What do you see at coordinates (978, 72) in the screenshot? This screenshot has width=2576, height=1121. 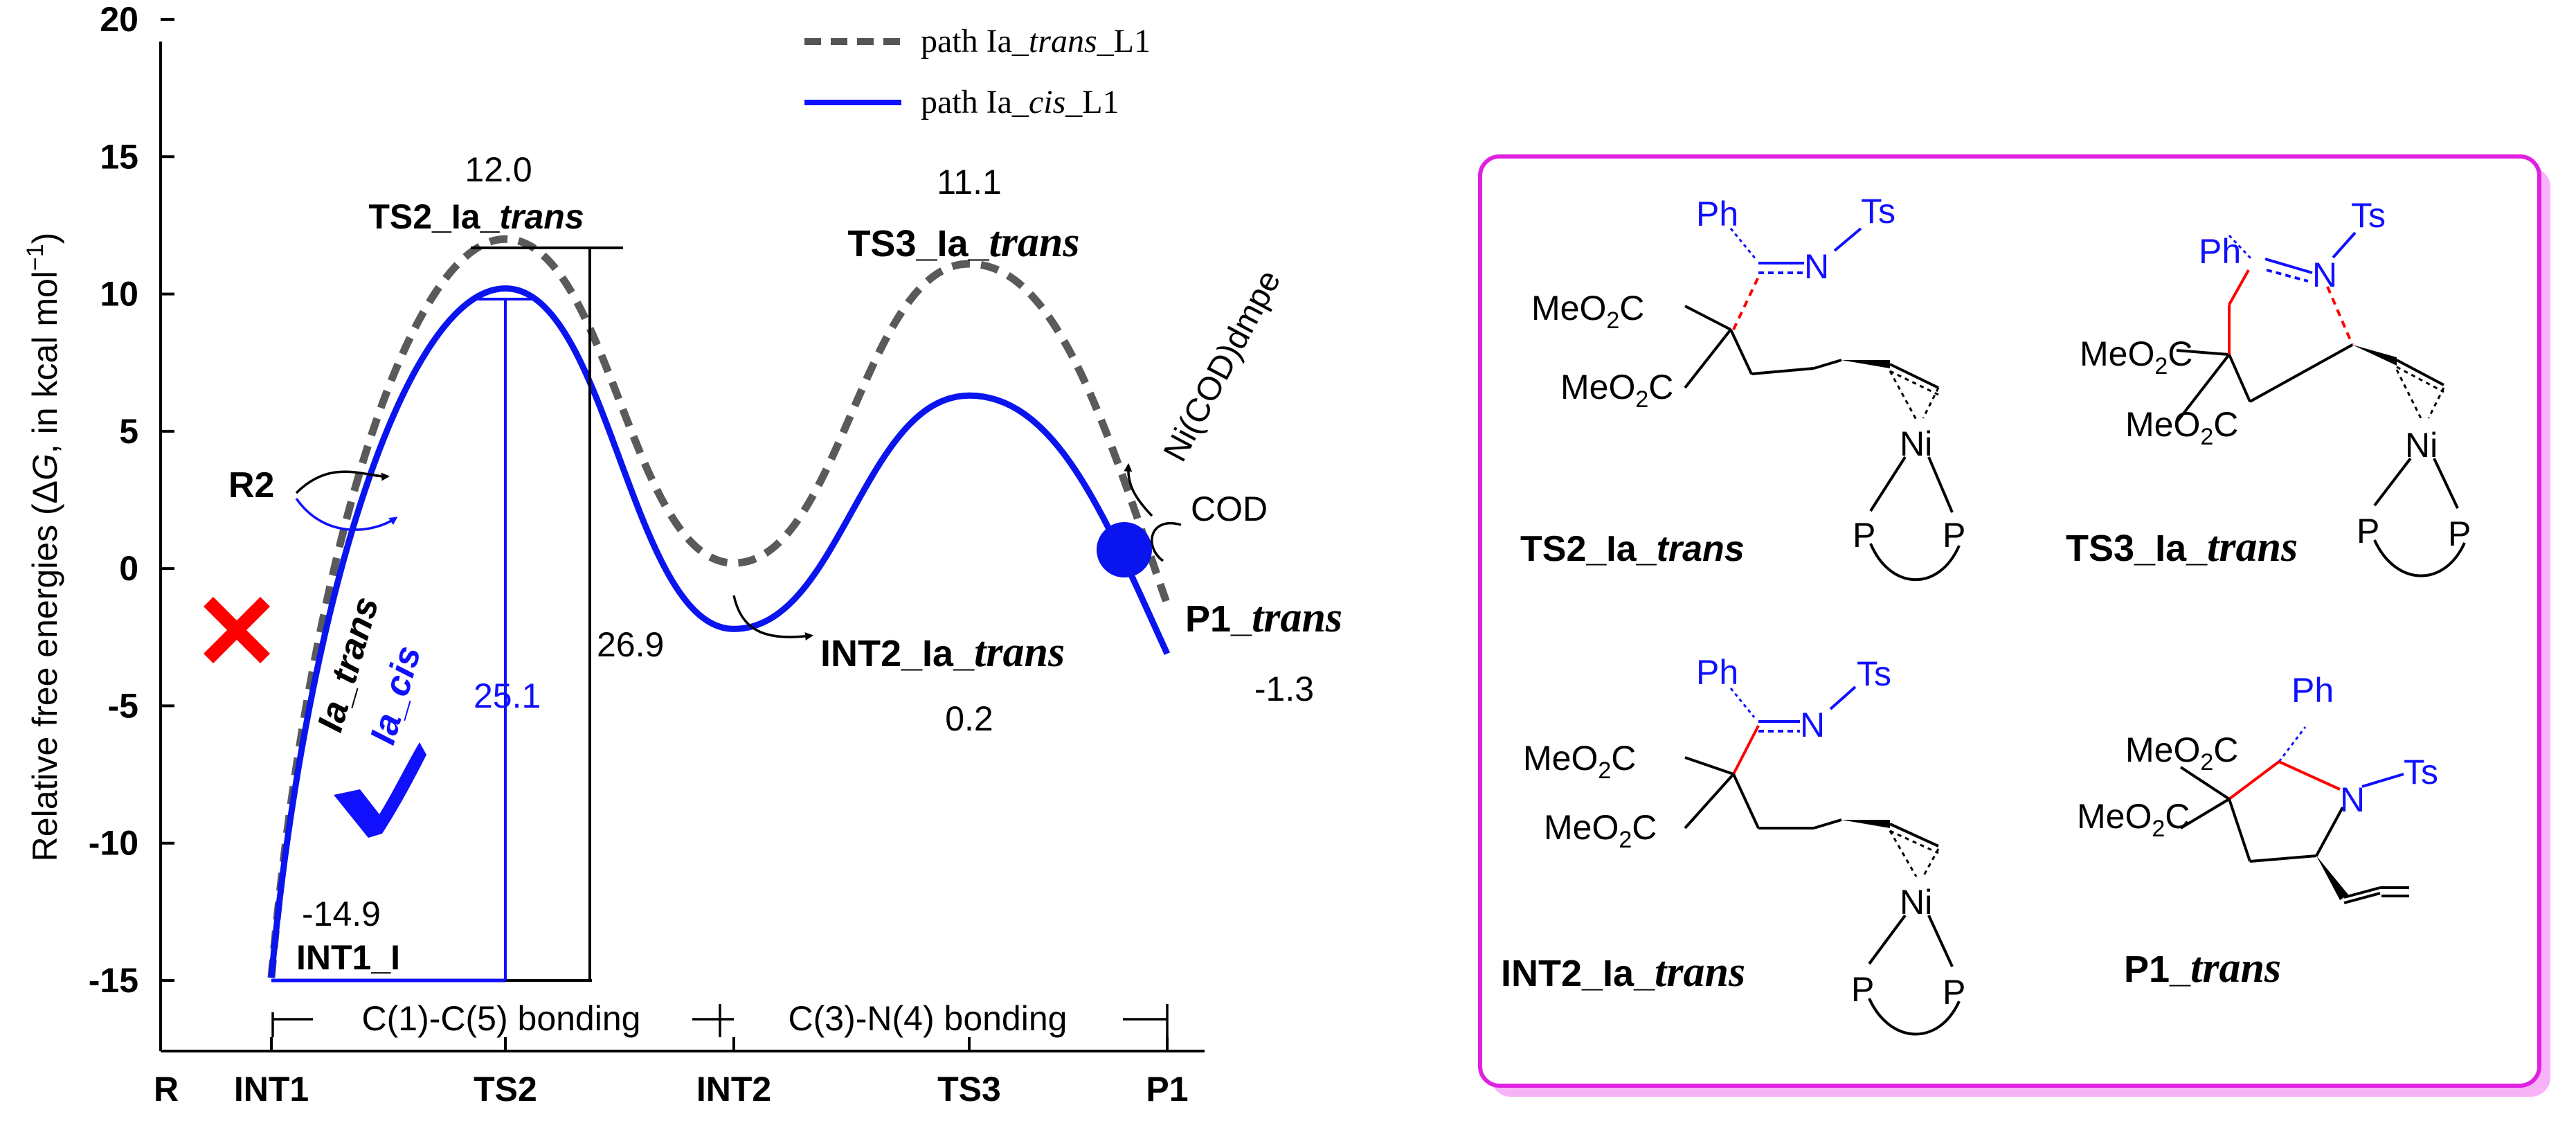 I see `legend: path Ia_trans_L1 path Ia_cis_L1` at bounding box center [978, 72].